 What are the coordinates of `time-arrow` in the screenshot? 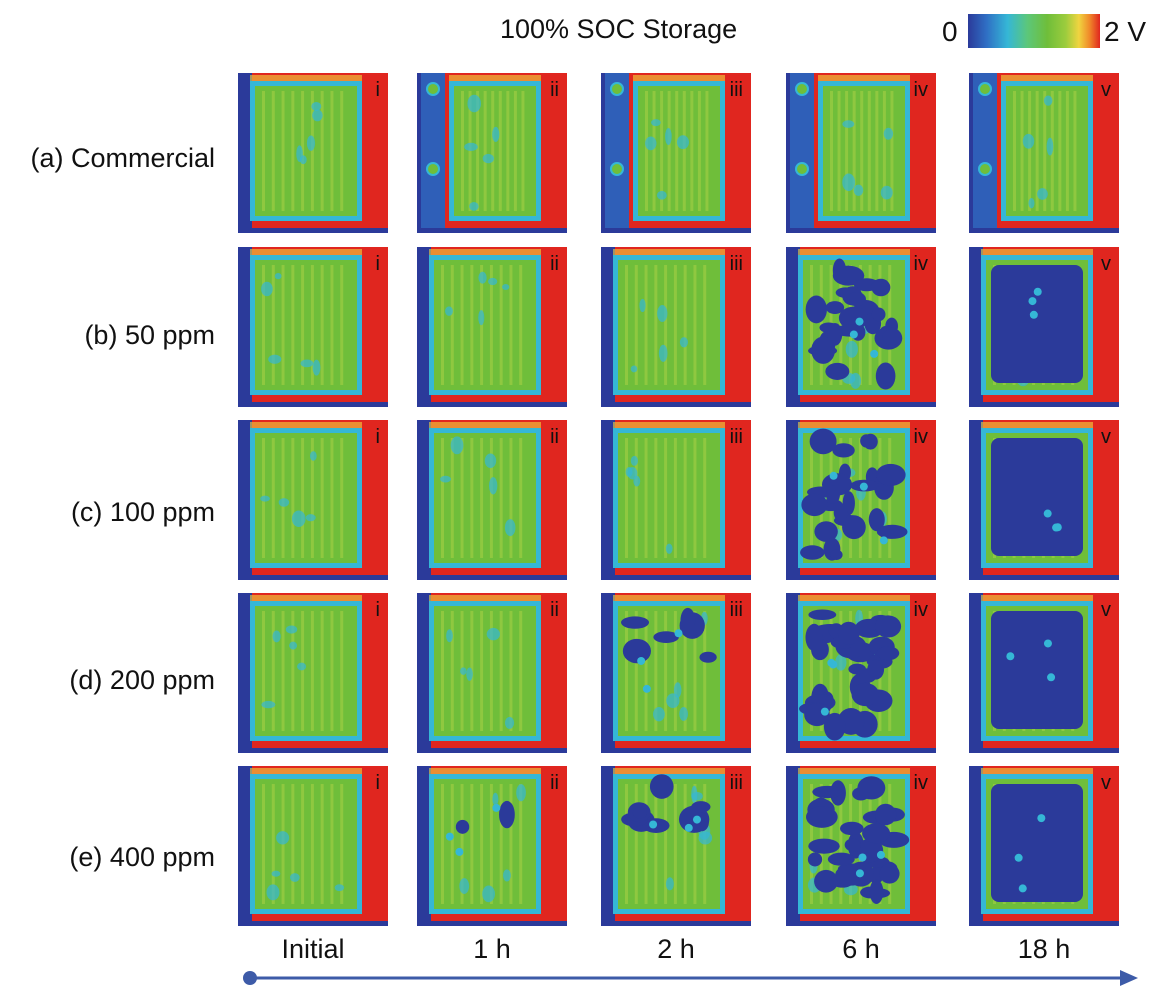 It's located at (690, 978).